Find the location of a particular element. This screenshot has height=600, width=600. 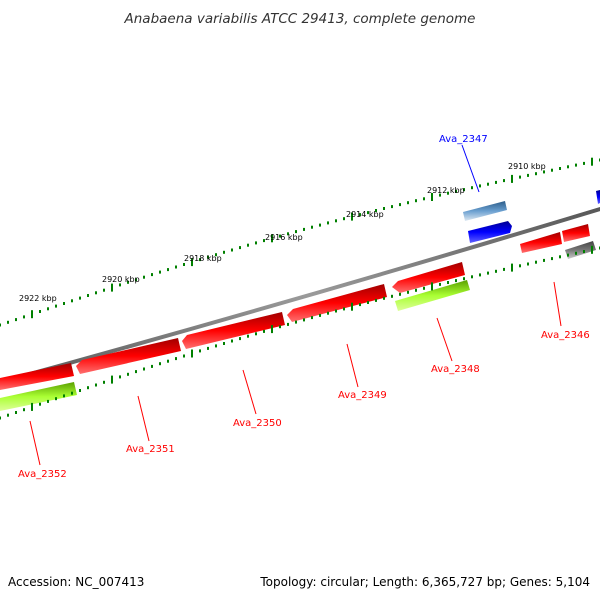

gene-label-ava-2348: Ava_2348 is located at coordinates (455, 369).